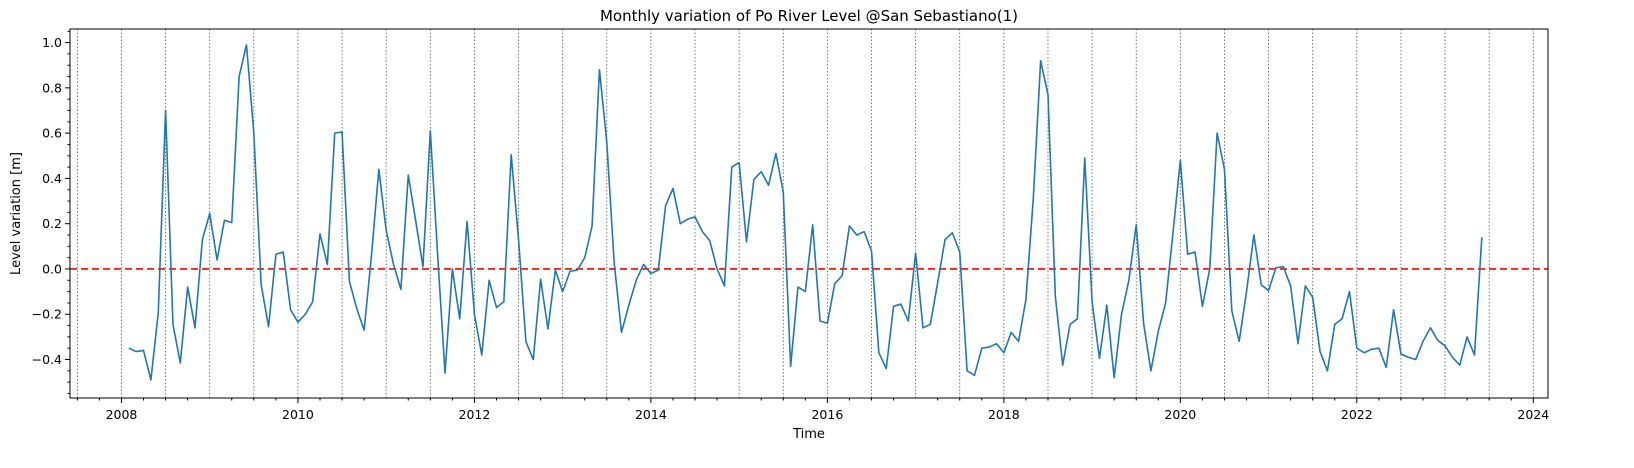  I want to click on x-tick-label: 2022, so click(1357, 414).